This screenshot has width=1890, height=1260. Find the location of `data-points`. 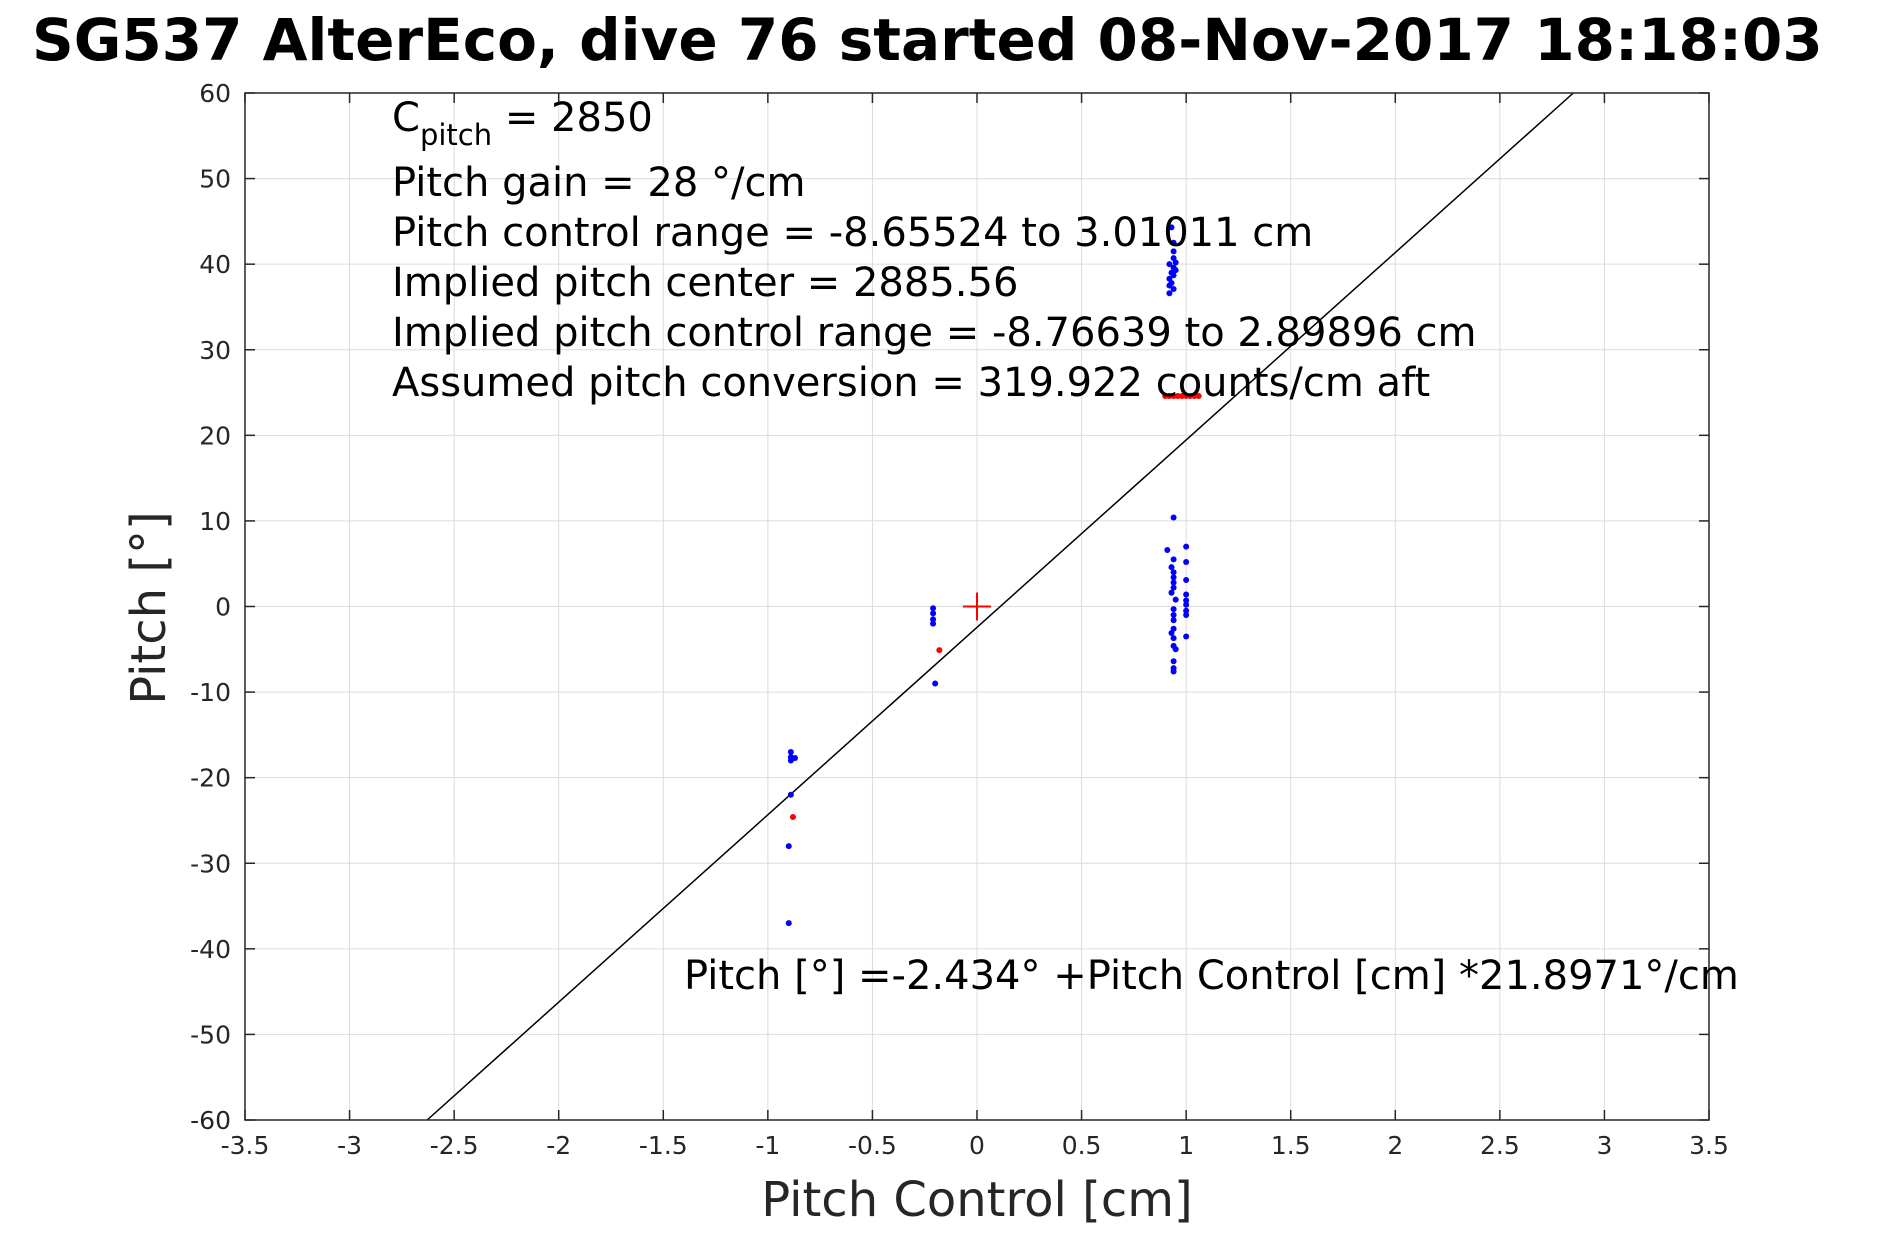

data-points is located at coordinates (993, 575).